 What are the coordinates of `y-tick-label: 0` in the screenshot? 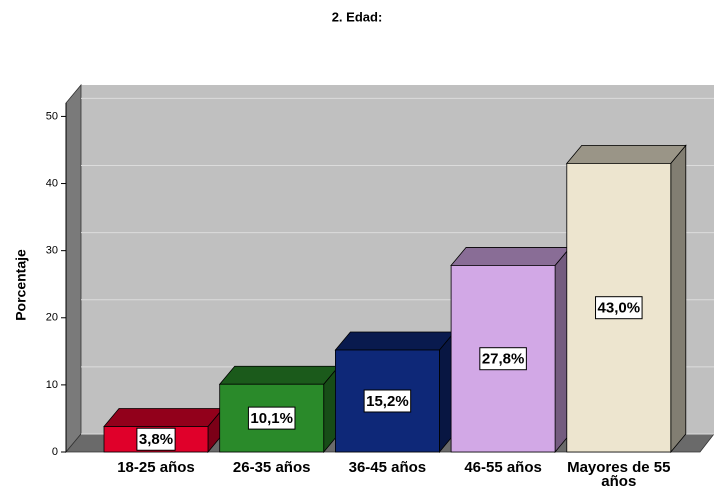 It's located at (55, 452).